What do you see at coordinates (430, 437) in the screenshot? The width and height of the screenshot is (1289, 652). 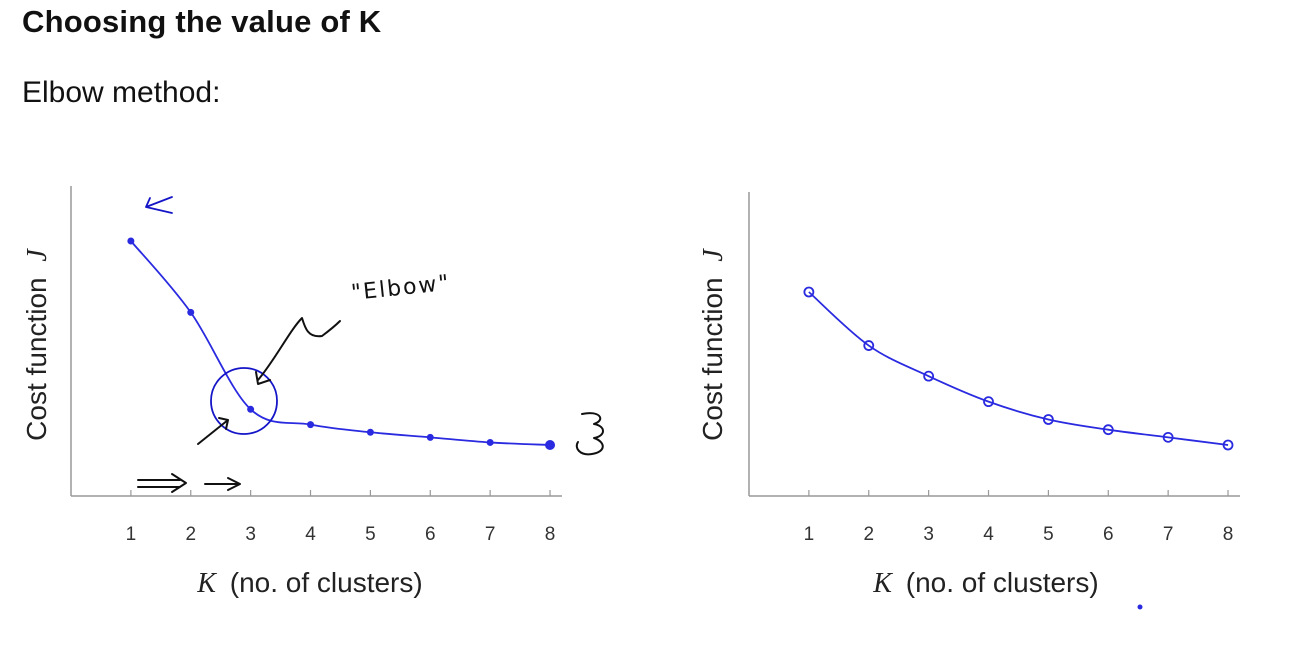 I see `data-point-k6` at bounding box center [430, 437].